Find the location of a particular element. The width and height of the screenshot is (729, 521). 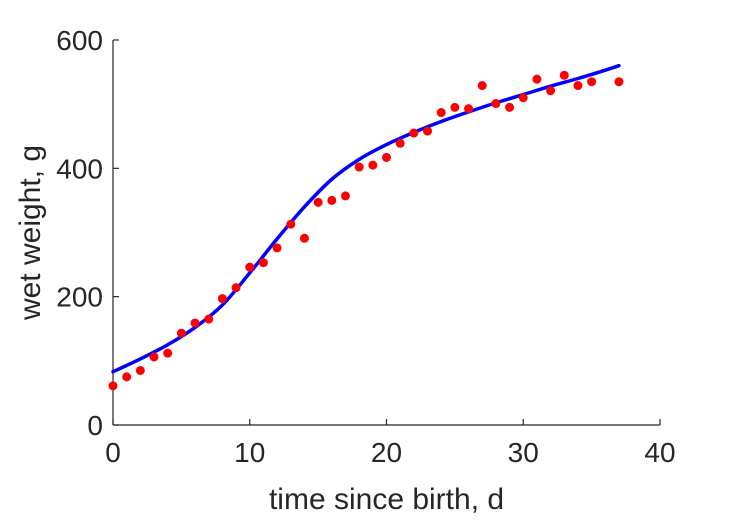

x-tick-label: 30 is located at coordinates (523, 452).